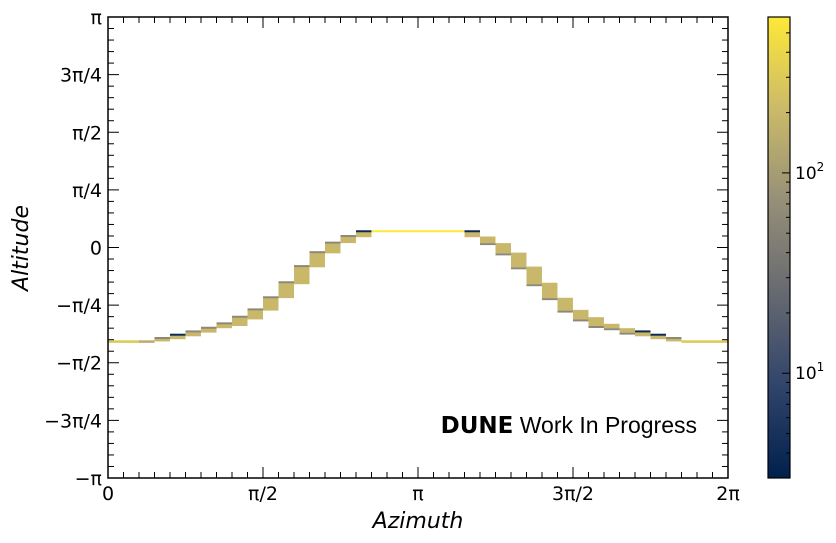 This screenshot has width=836, height=543. I want to click on colorbar-tick-label: 10¹, so click(809, 372).